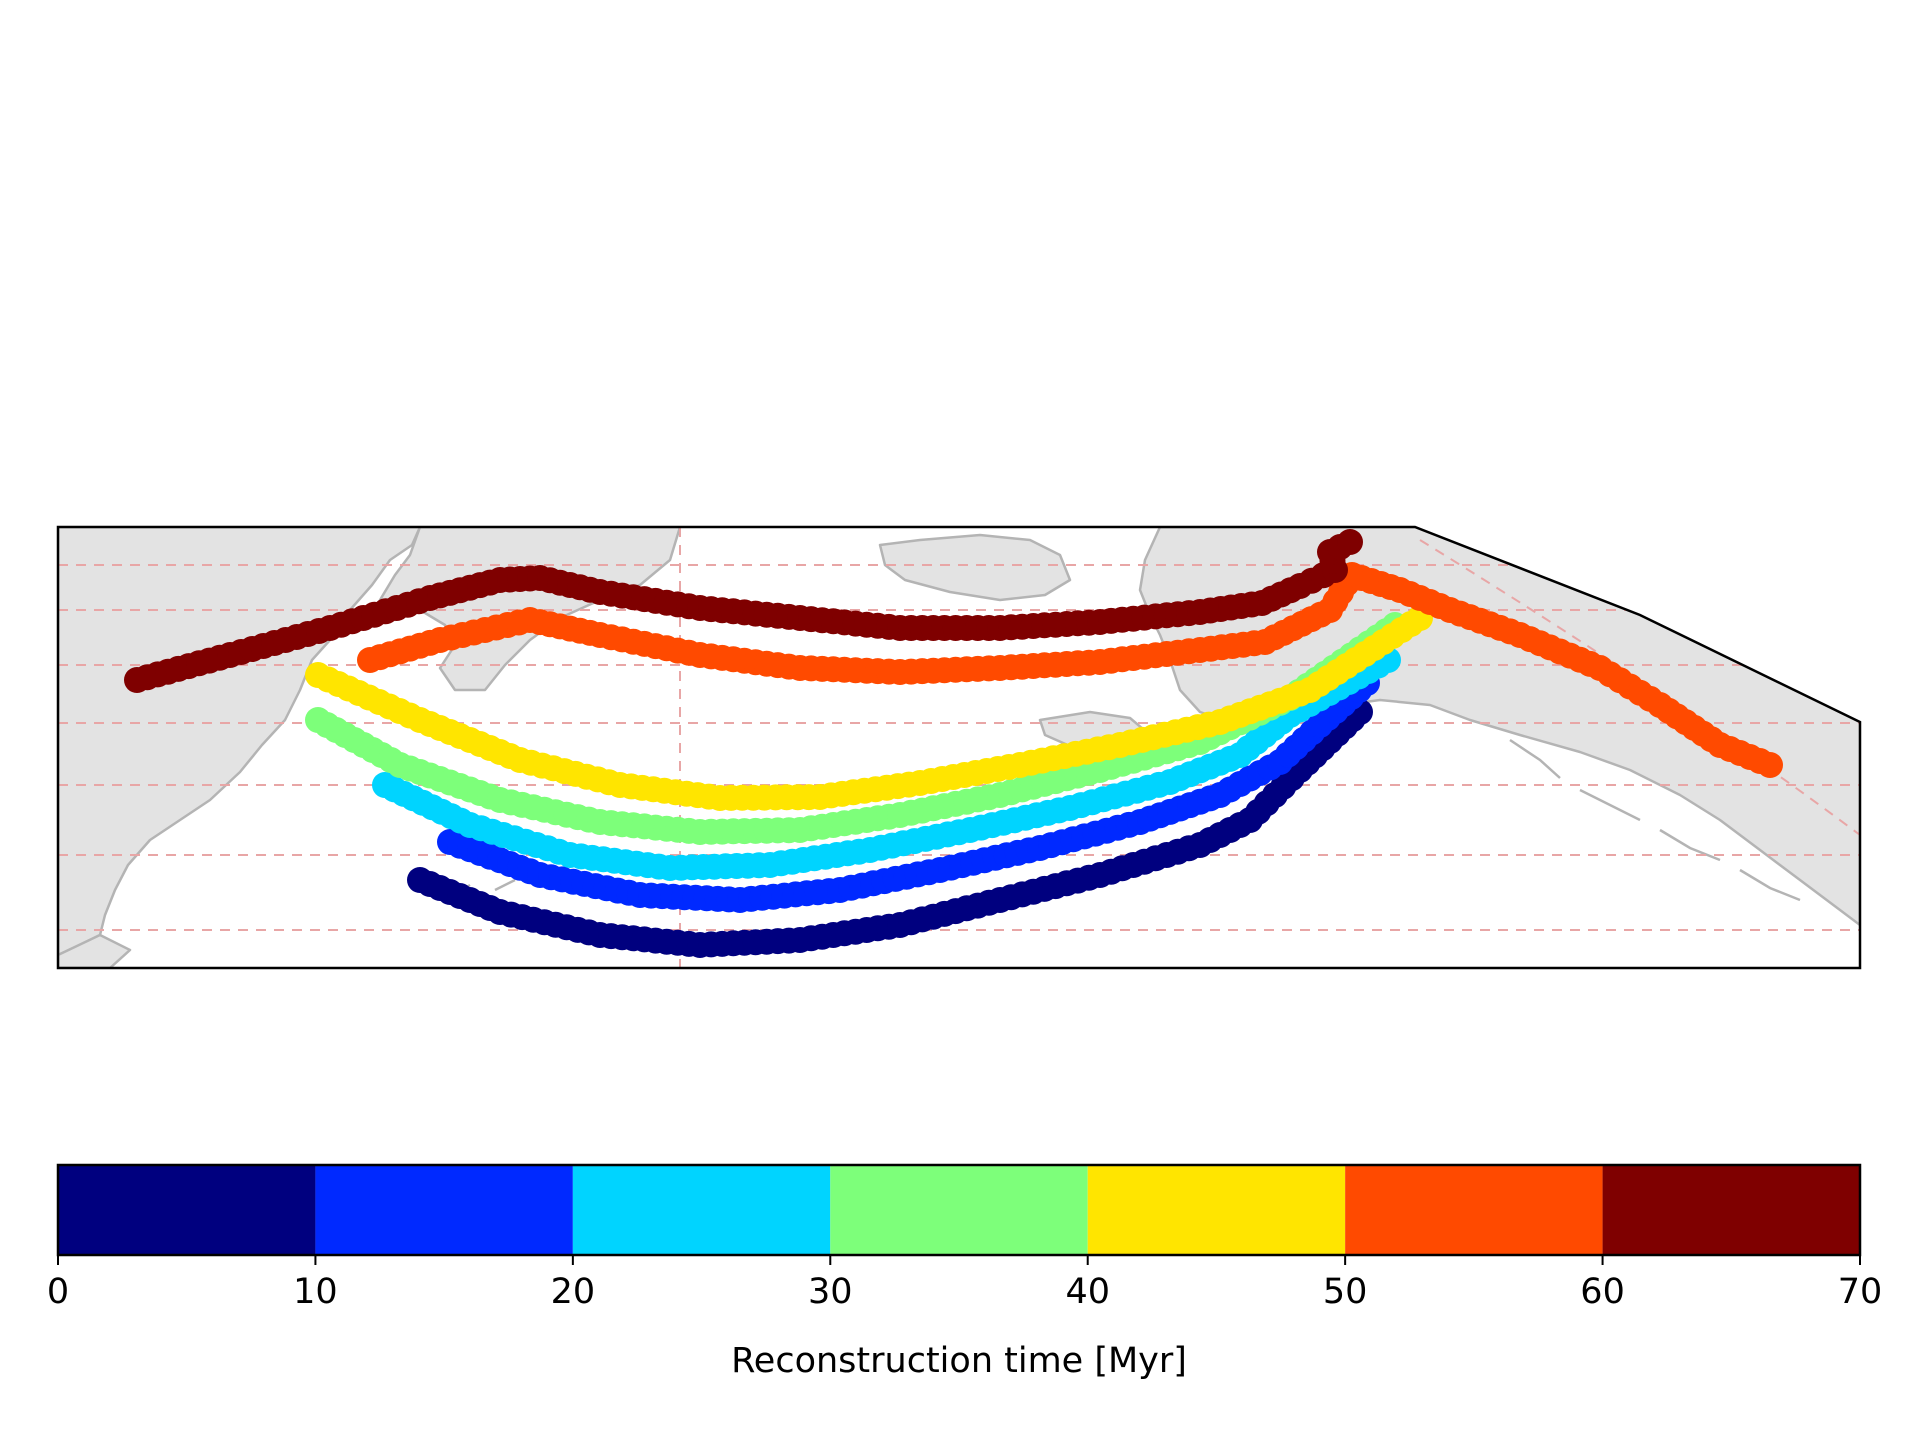  I want to click on coast-fjords, so click(1655, 820).